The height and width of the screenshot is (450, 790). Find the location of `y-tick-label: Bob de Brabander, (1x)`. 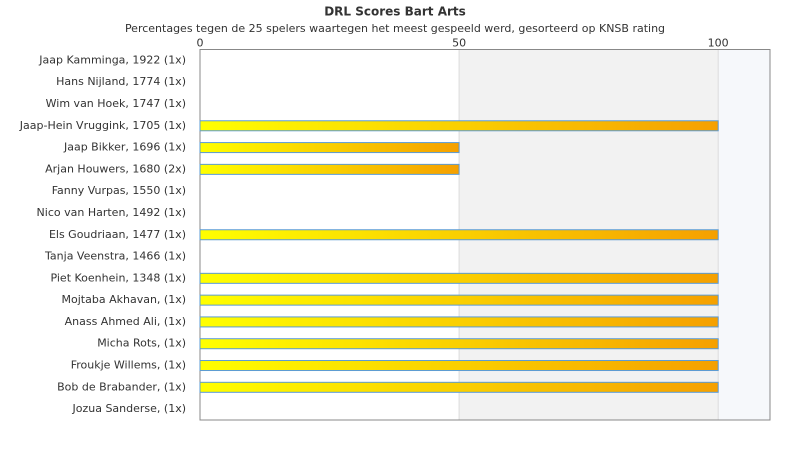

y-tick-label: Bob de Brabander, (1x) is located at coordinates (121, 386).